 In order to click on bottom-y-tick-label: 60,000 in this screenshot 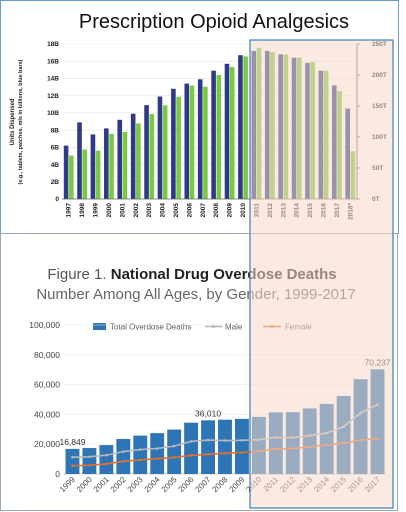, I will do `click(47, 385)`.